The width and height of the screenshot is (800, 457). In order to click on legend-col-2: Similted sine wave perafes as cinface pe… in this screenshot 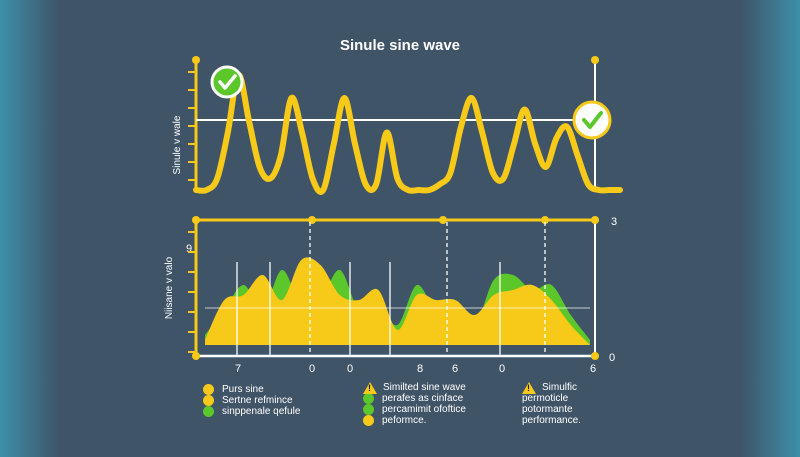, I will do `click(414, 403)`.